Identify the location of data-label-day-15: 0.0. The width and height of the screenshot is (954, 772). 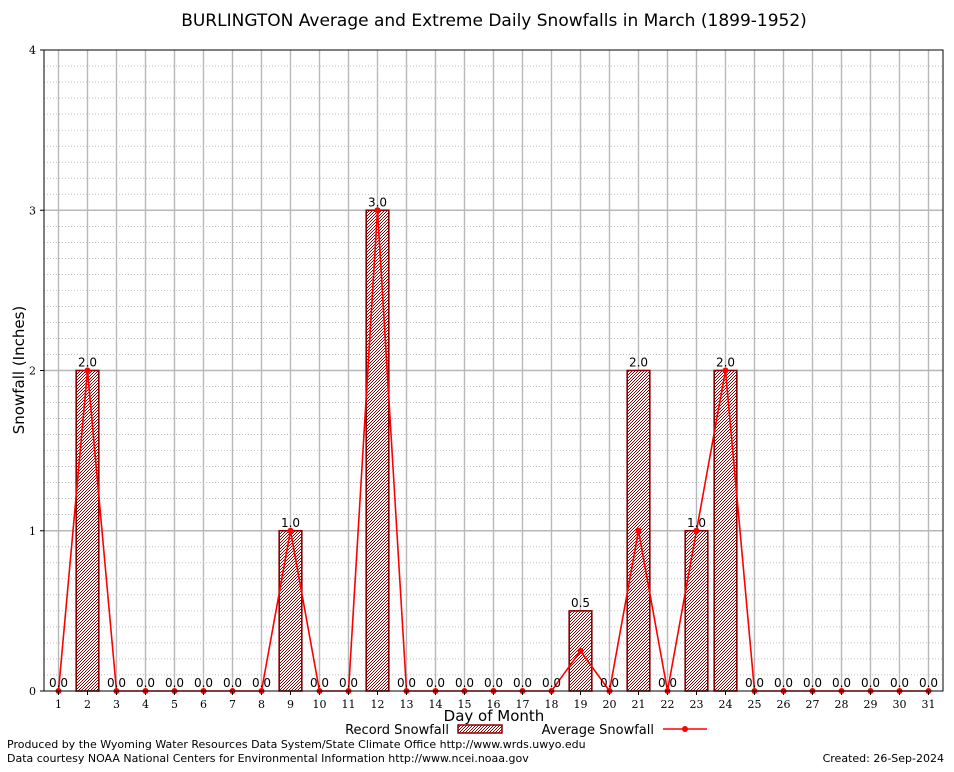
(464, 683).